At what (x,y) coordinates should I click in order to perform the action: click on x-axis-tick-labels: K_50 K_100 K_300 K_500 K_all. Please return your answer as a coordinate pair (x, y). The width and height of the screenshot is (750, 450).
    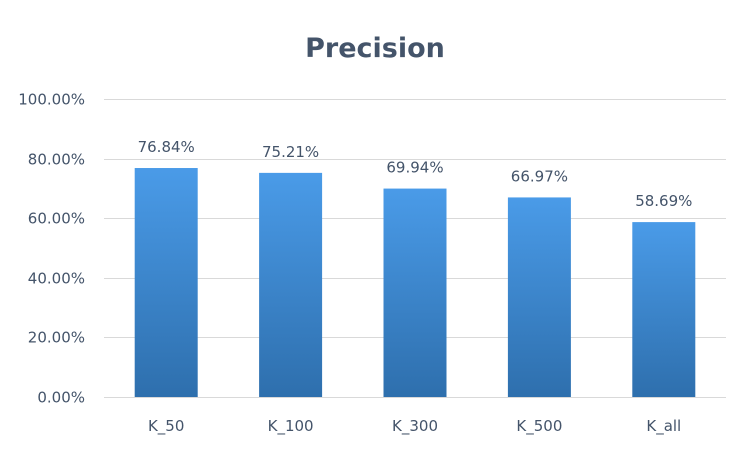
    Looking at the image, I should click on (414, 426).